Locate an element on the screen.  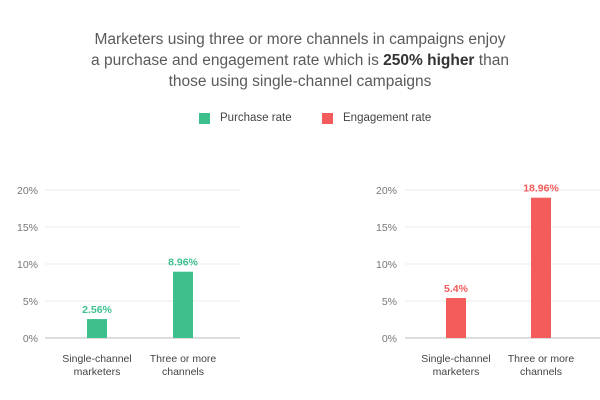
headline-line-2-suffix: than is located at coordinates (491, 60).